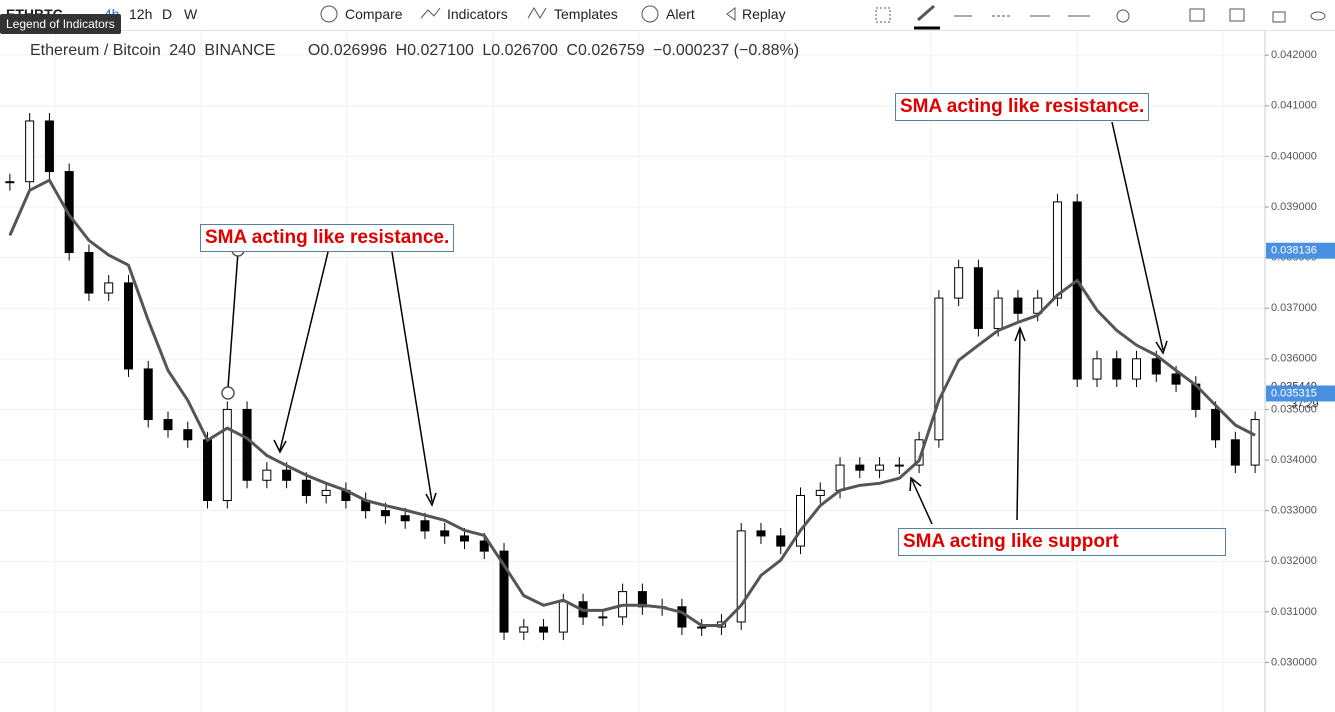 Image resolution: width=1335 pixels, height=712 pixels. Describe the element at coordinates (487, 50) in the screenshot. I see `ohlc-key: L` at that location.